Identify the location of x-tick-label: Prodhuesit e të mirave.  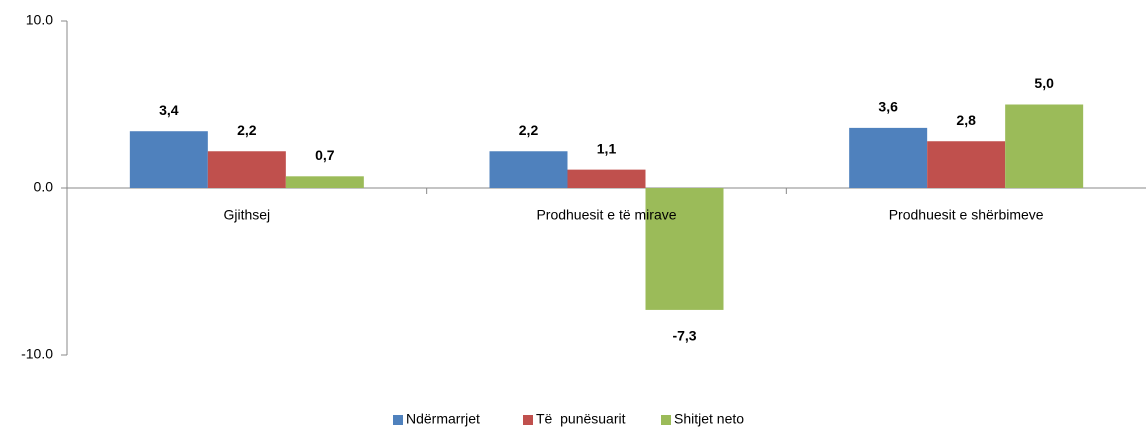
(606, 215).